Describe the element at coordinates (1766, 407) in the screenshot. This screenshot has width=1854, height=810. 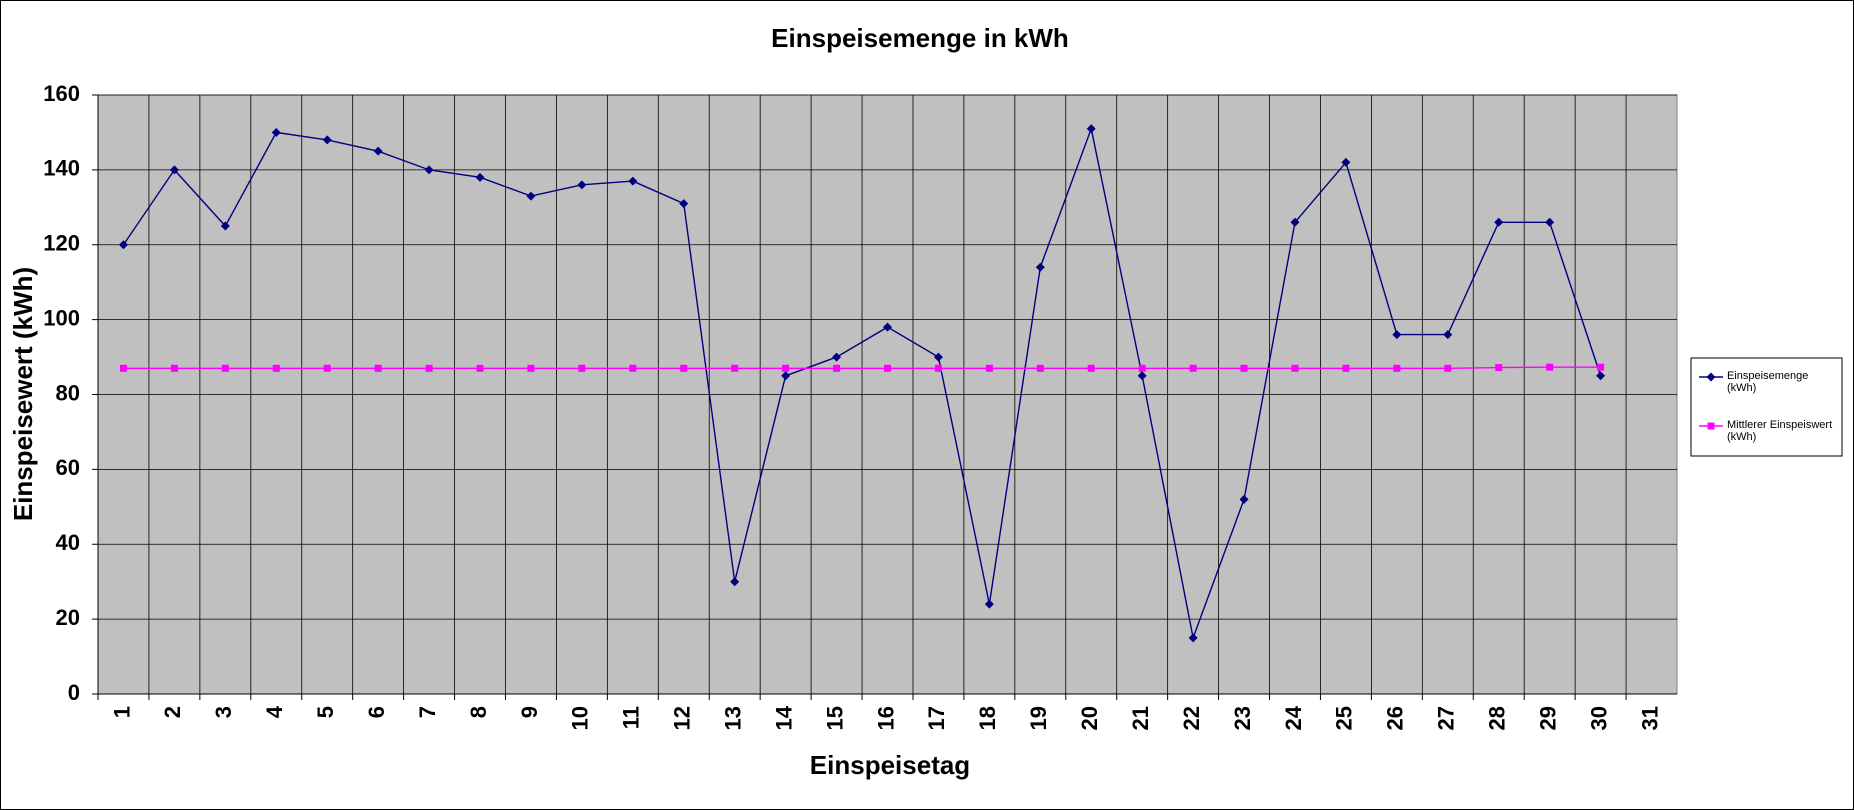
I see `legend-box` at that location.